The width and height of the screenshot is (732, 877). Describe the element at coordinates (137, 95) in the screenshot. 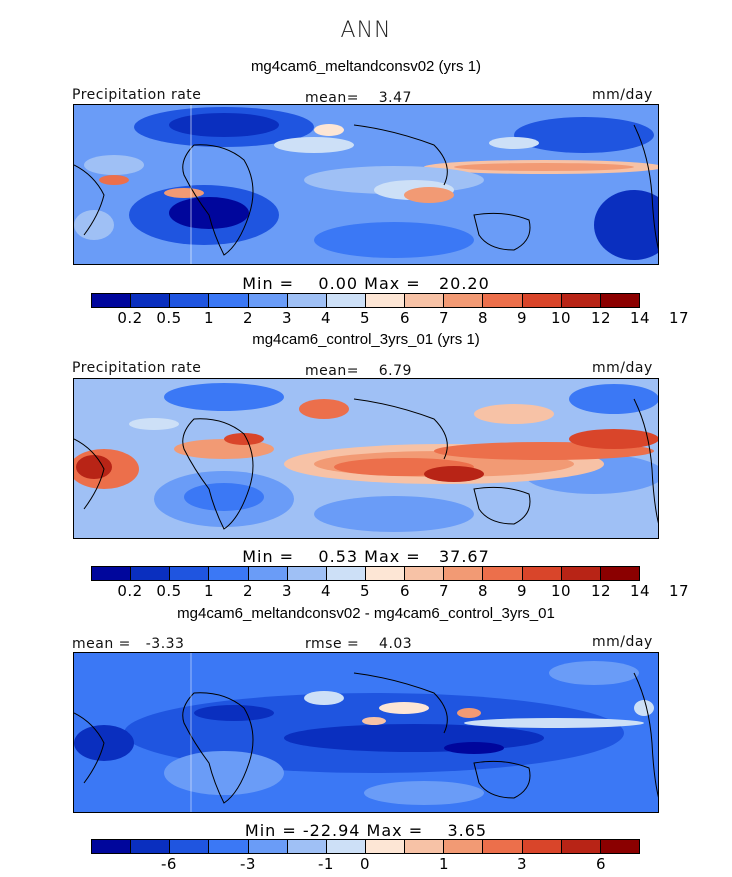

I see `panel-1-field-label: Precipitation rate` at that location.